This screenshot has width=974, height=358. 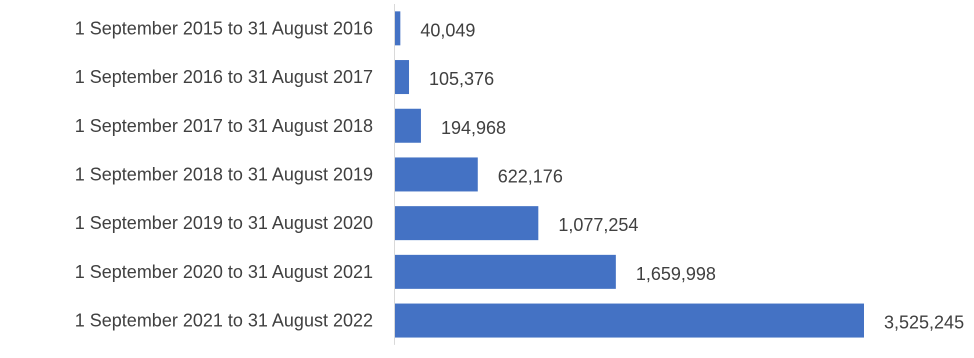 I want to click on data-label: 1,659,998, so click(x=676, y=274).